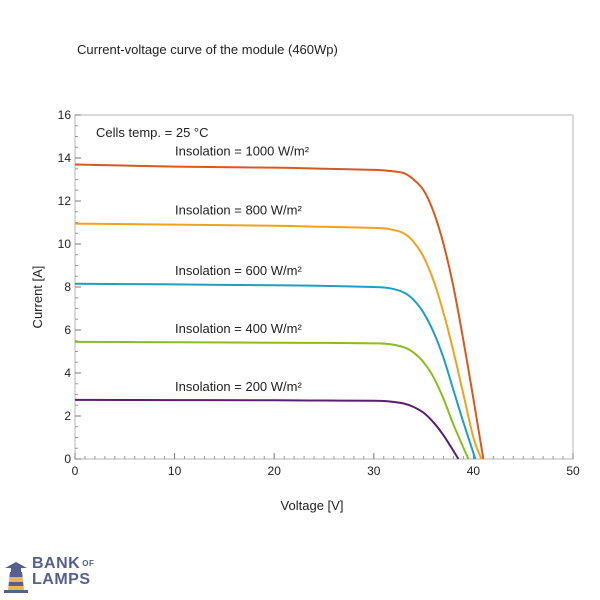  What do you see at coordinates (238, 210) in the screenshot?
I see `series-label-1: Insolation = 800 W/m²` at bounding box center [238, 210].